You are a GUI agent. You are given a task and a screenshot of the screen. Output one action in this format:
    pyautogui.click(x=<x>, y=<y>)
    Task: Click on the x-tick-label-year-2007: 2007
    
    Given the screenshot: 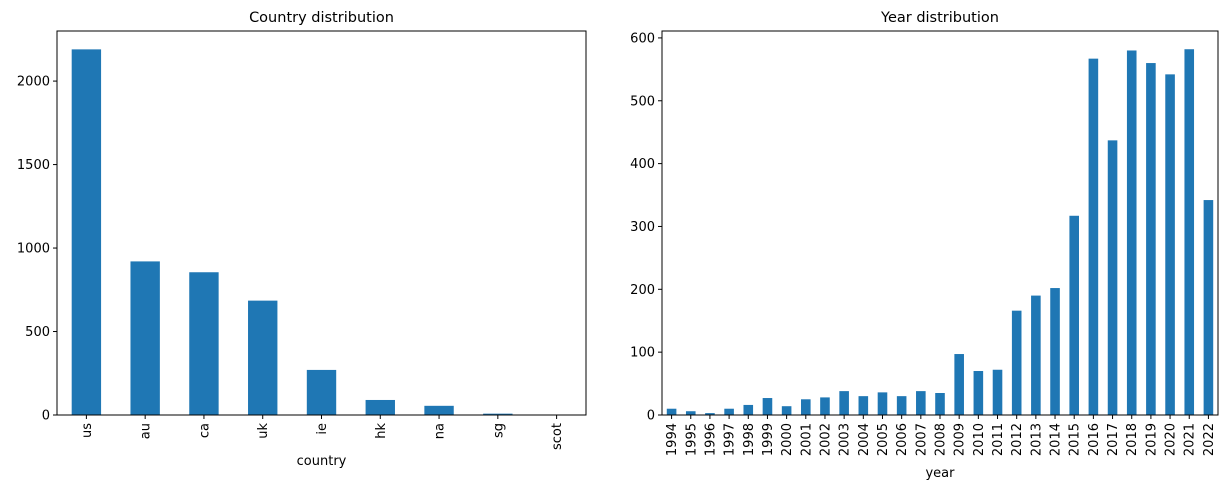 What is the action you would take?
    pyautogui.click(x=921, y=439)
    